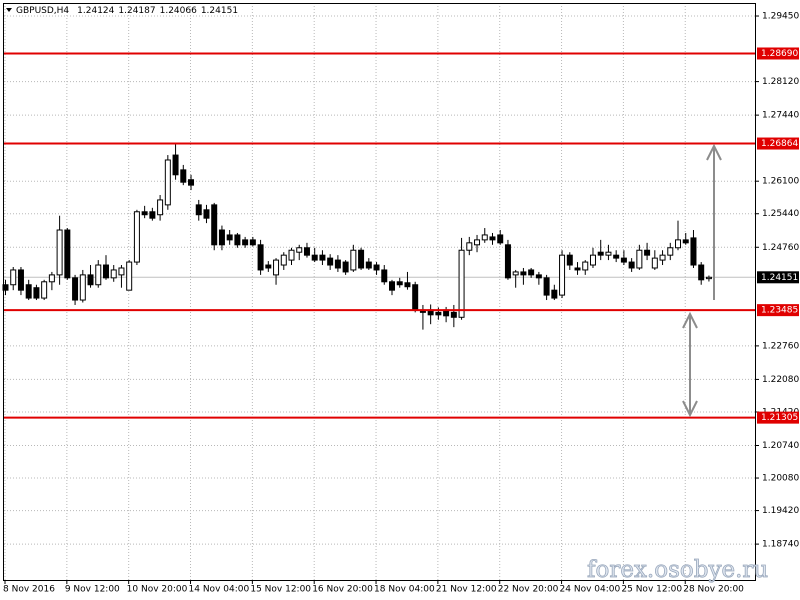  What do you see at coordinates (780, 214) in the screenshot?
I see `y-tick-label: 1.25440` at bounding box center [780, 214].